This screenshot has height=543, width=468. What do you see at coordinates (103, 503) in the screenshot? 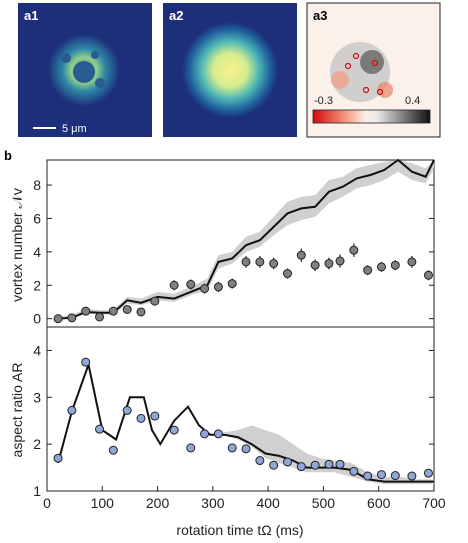
I see `x-tick-label: 100` at bounding box center [103, 503].